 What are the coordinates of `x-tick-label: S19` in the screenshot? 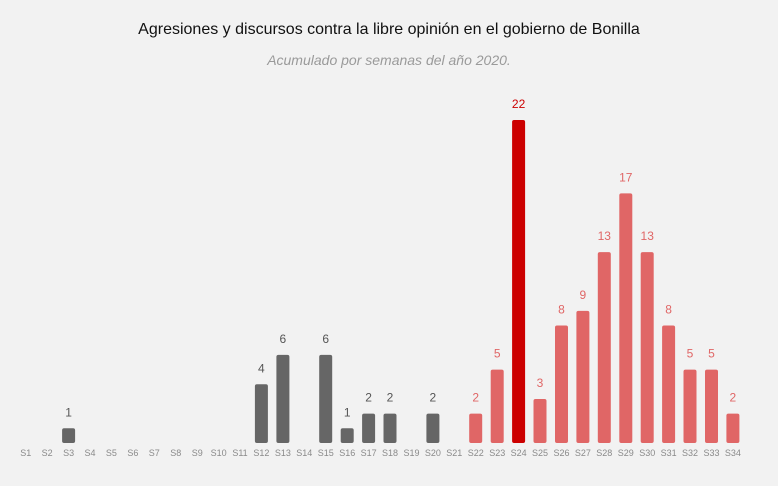 It's located at (411, 453).